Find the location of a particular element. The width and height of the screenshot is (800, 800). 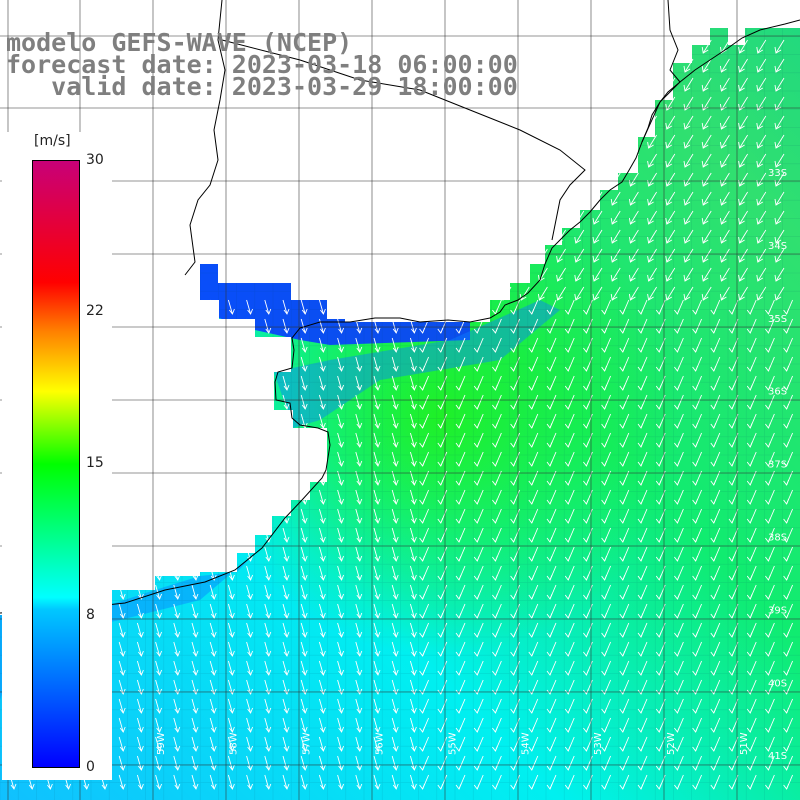

legend-tick-0: 0 is located at coordinates (90, 767).